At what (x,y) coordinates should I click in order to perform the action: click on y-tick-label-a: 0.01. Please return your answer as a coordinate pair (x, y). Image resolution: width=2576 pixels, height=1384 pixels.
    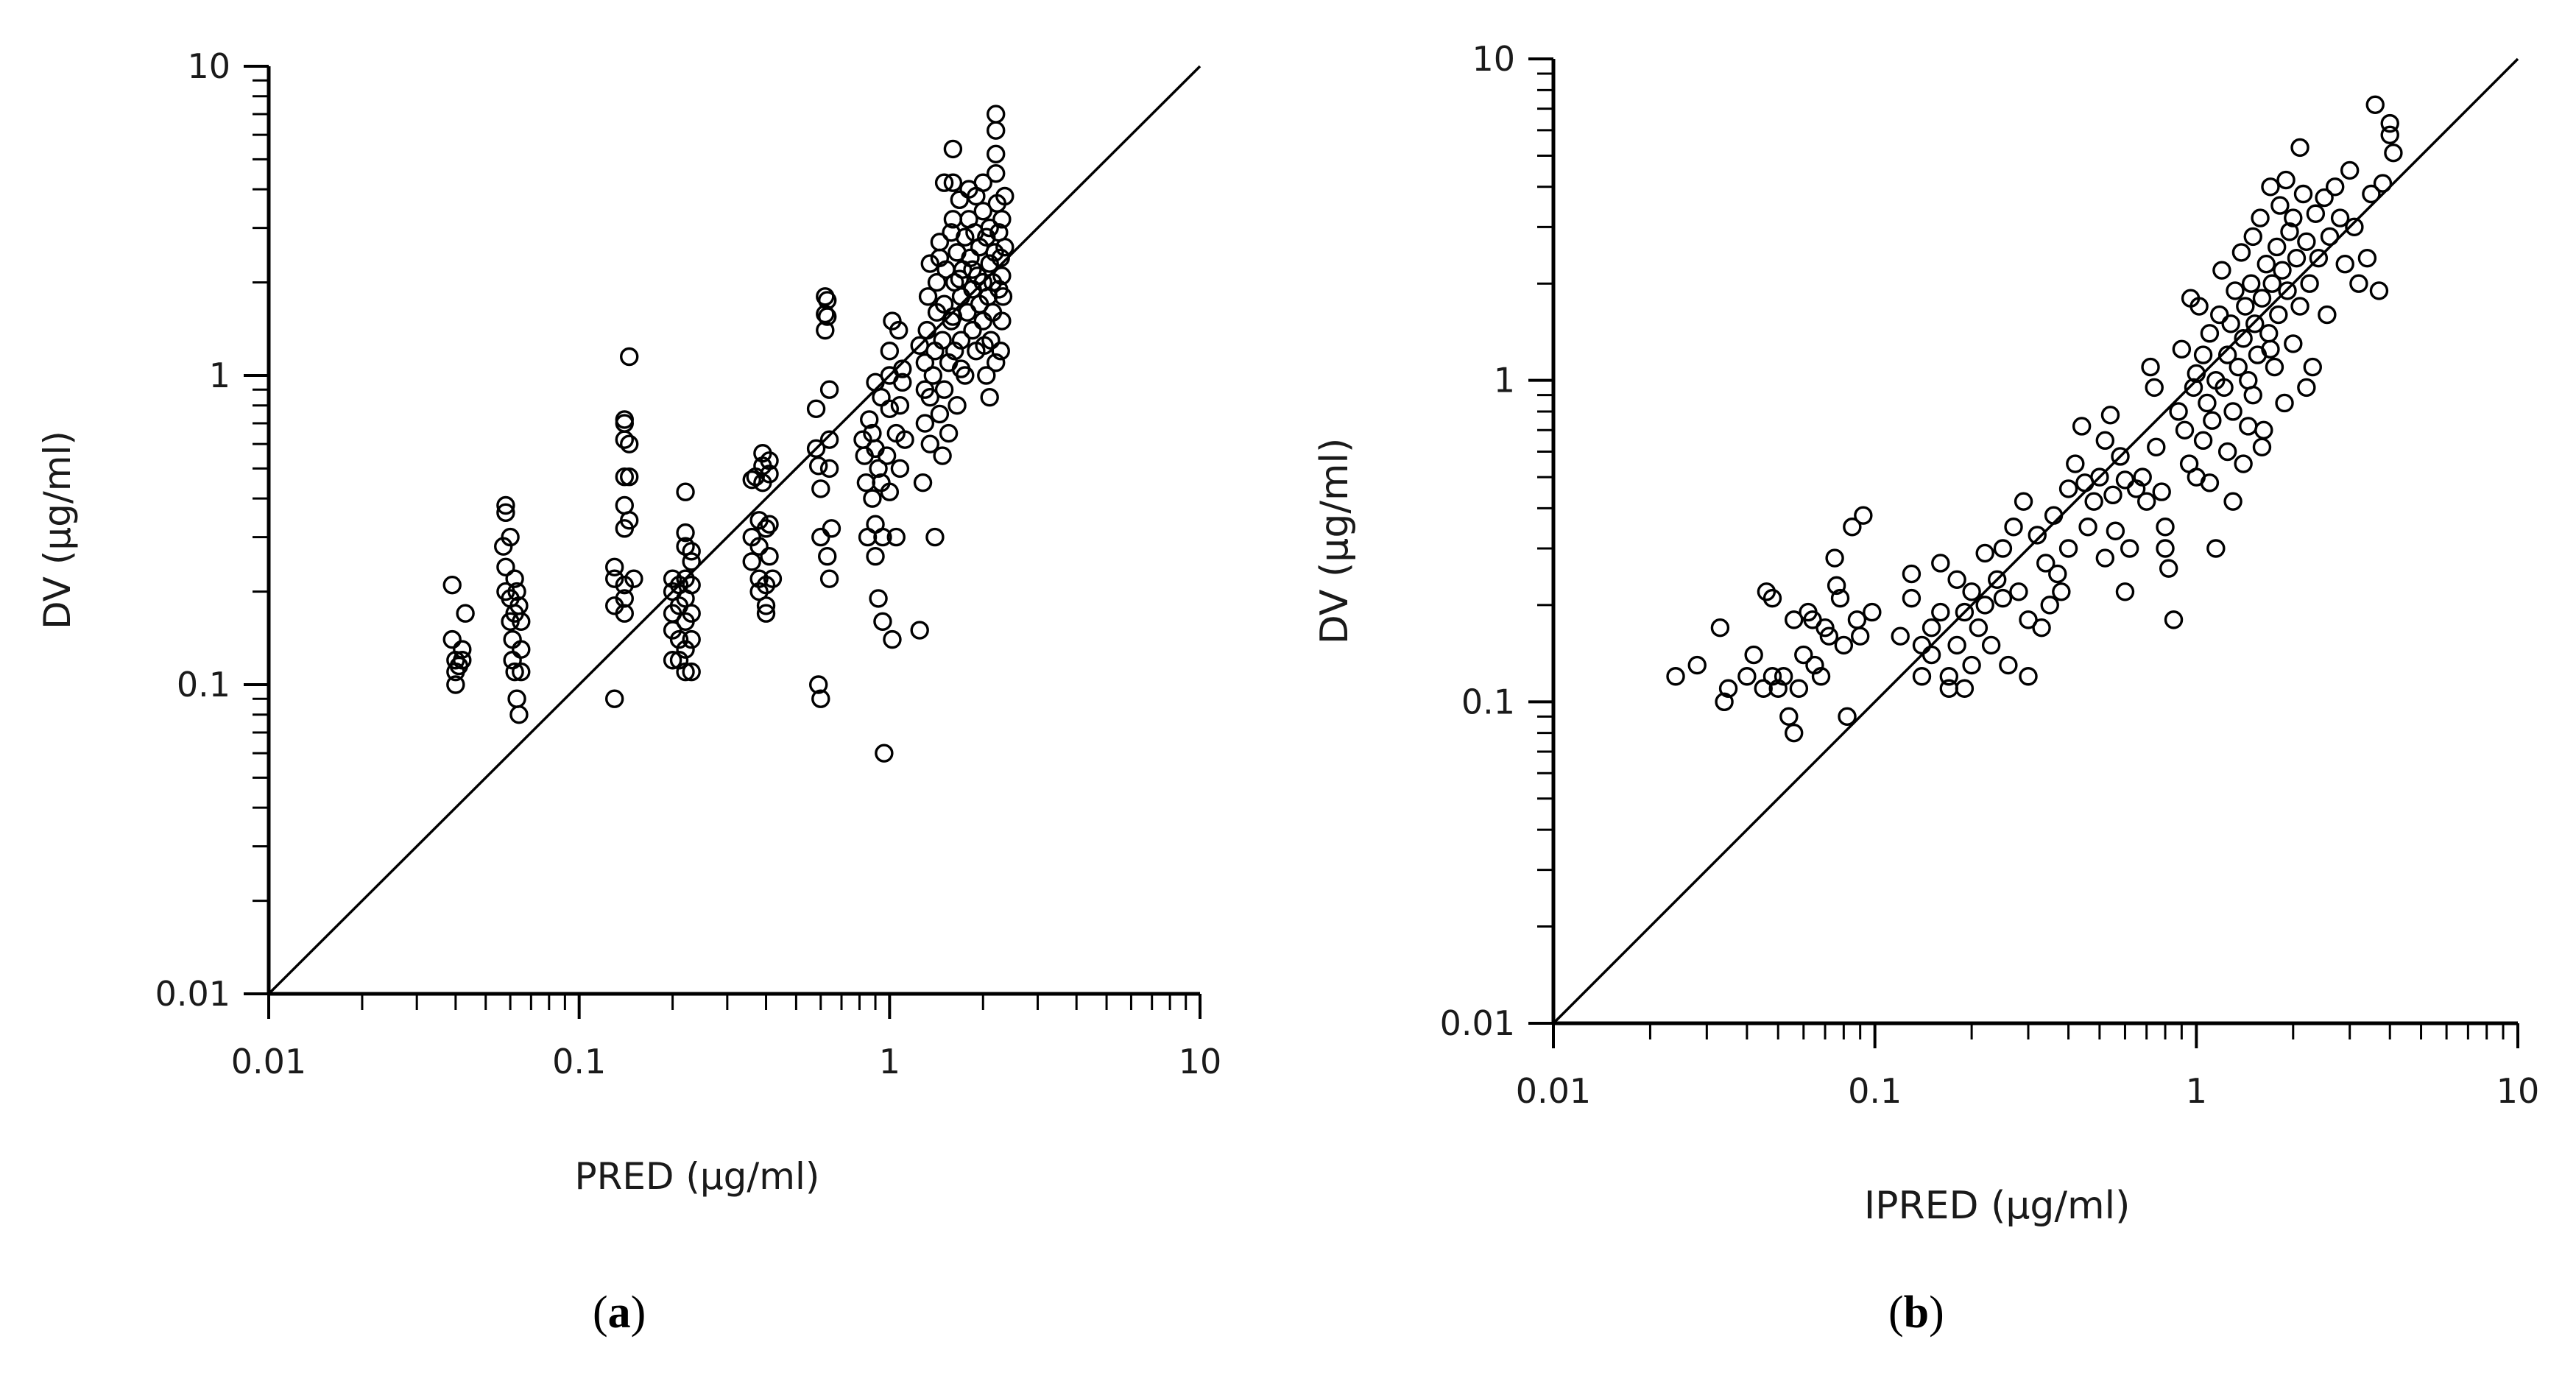
    Looking at the image, I should click on (192, 994).